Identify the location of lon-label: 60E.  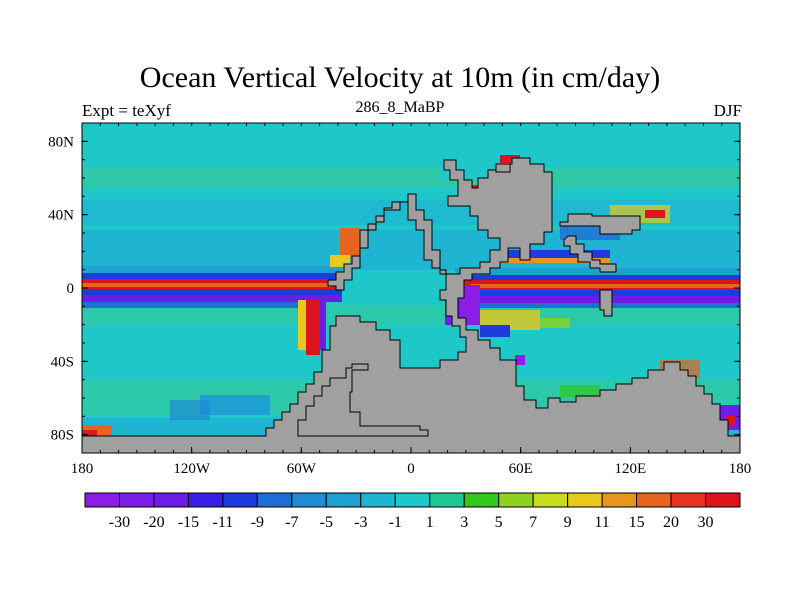
(521, 469).